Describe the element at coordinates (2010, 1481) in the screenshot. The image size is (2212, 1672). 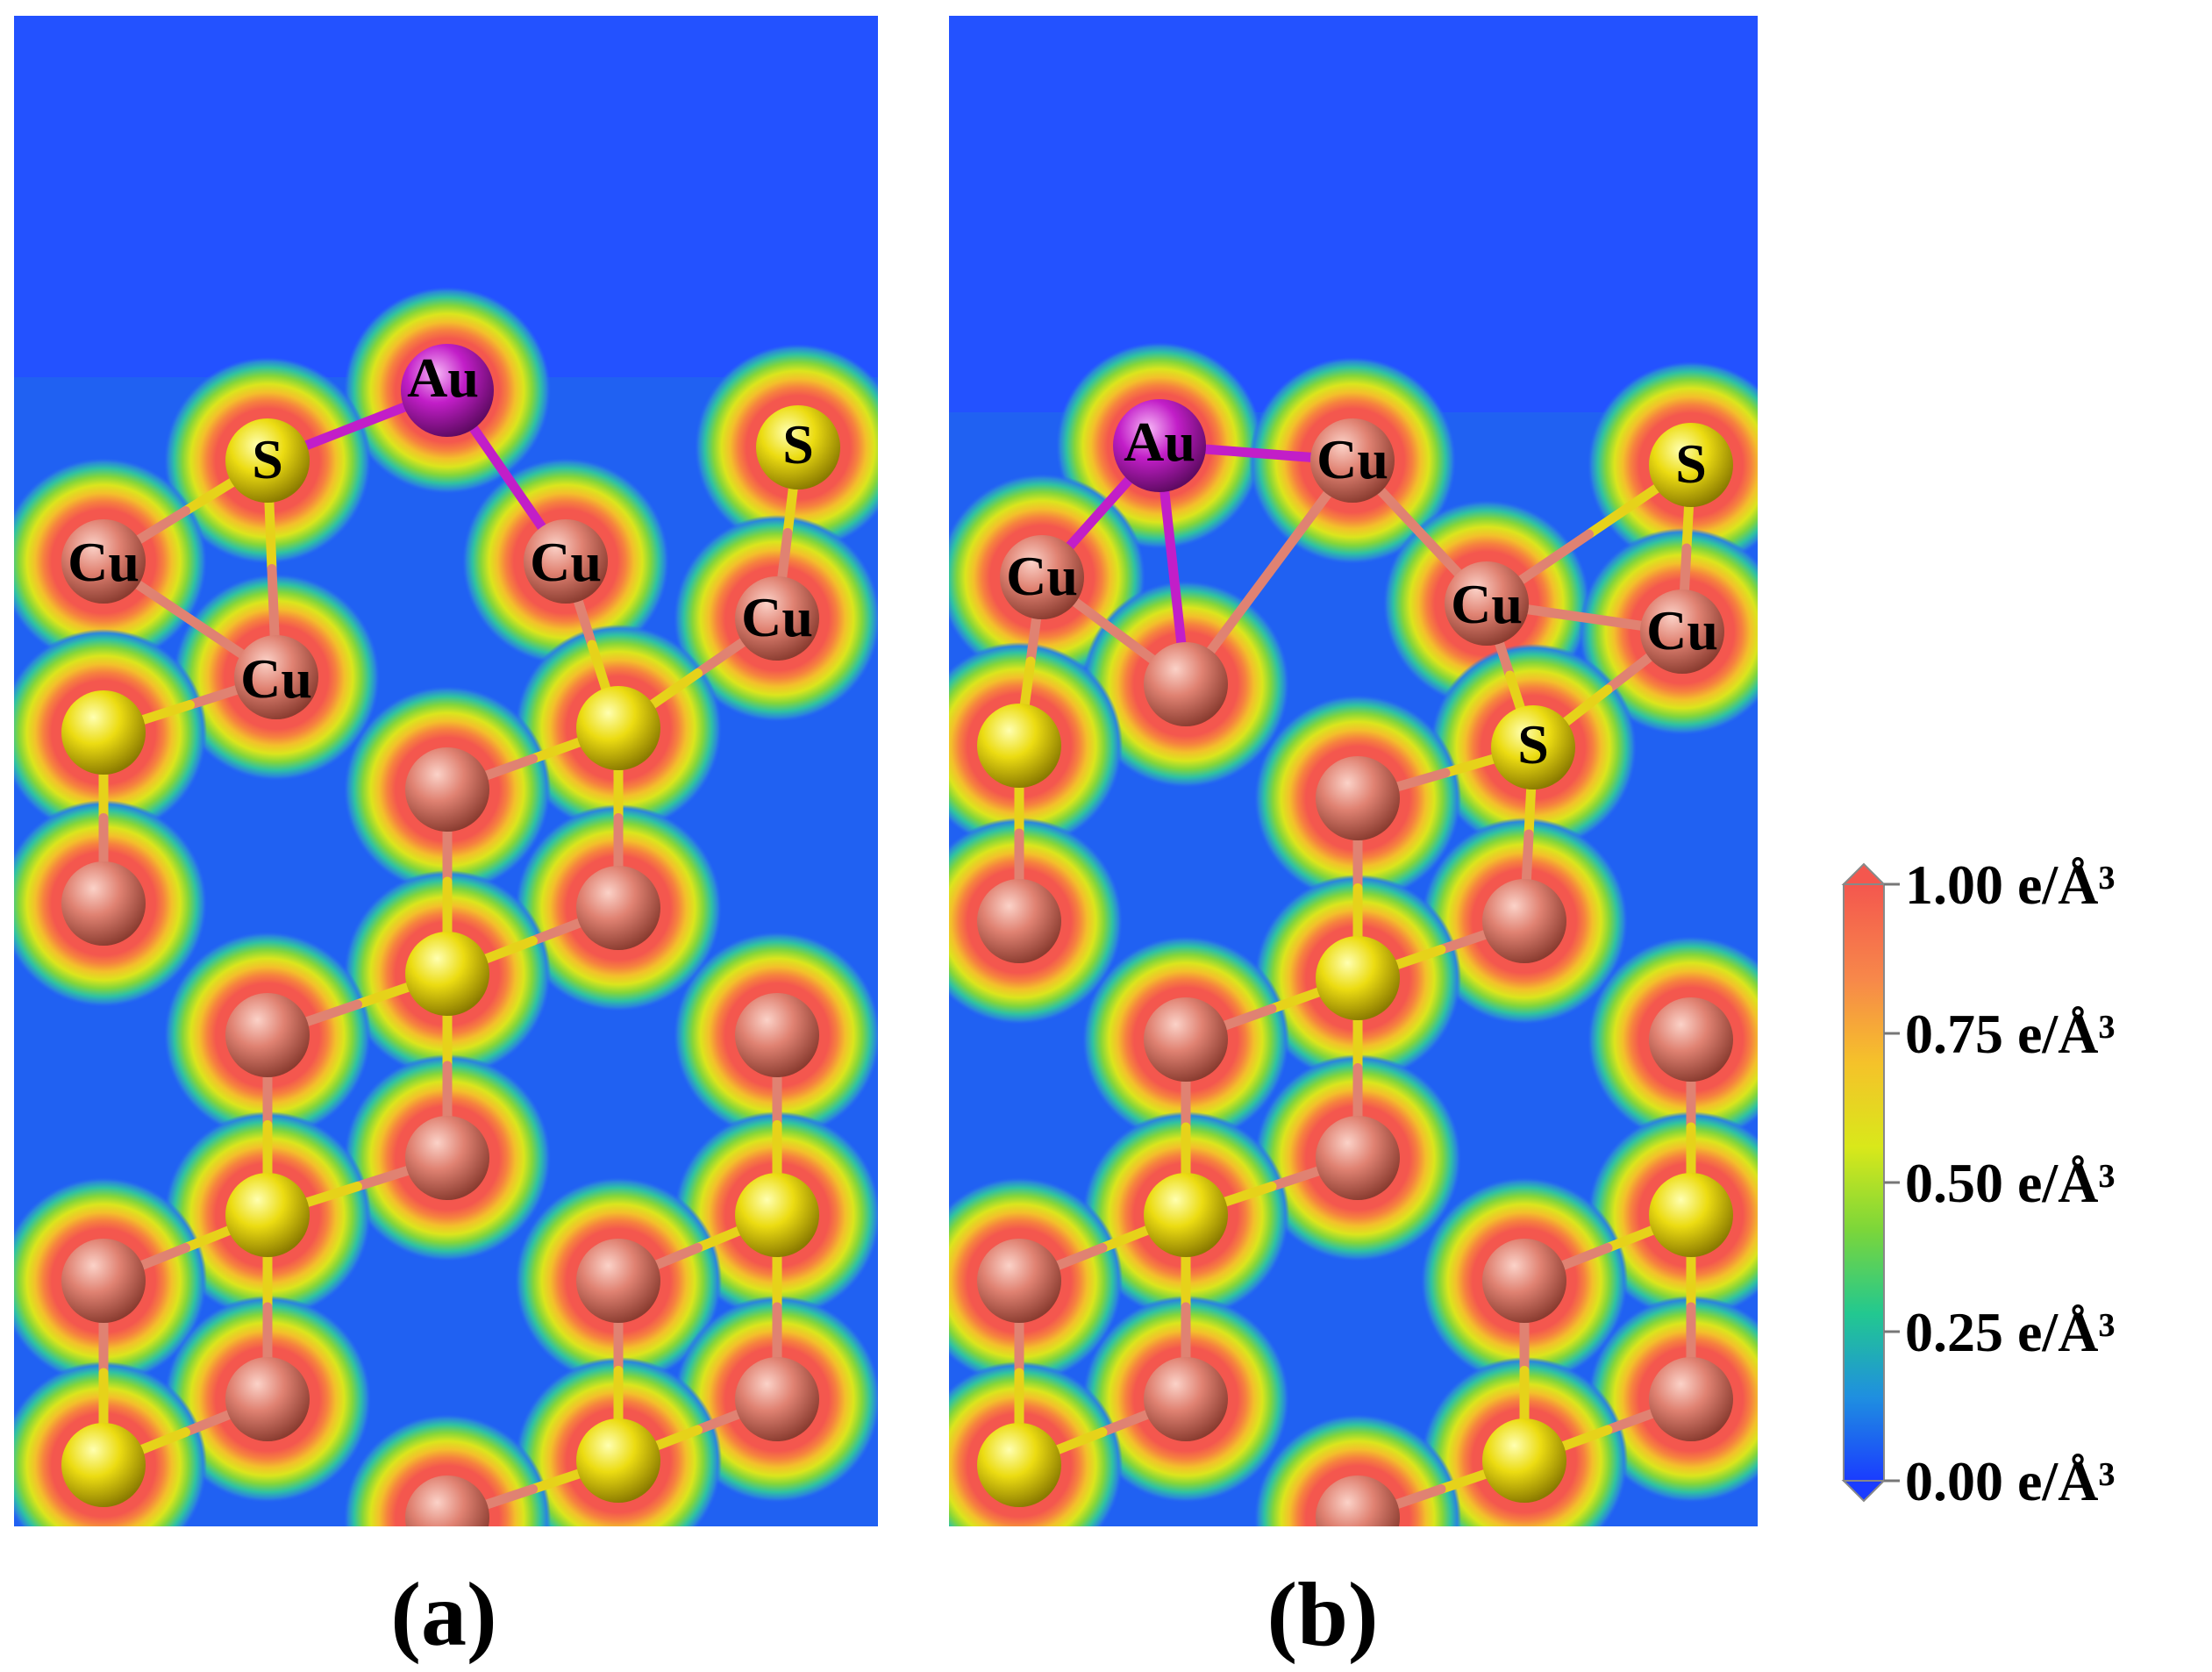
I see `colorbar-tick-label: 0.00 e/Å³` at that location.